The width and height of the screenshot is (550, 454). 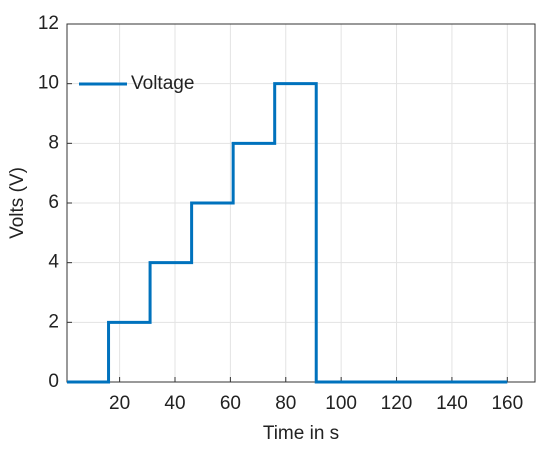 I want to click on y-tick-label: 6, so click(x=53, y=202).